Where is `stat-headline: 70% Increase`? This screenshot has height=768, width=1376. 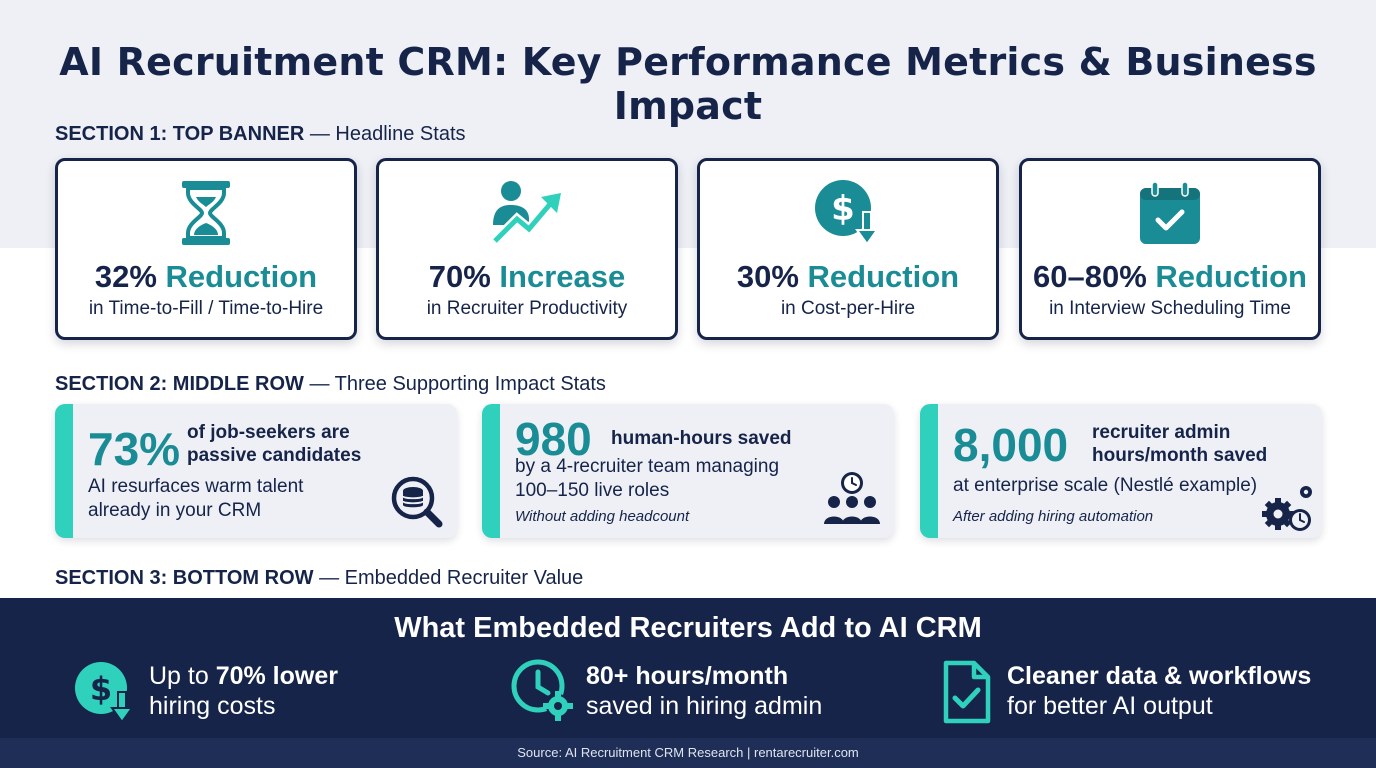
stat-headline: 70% Increase is located at coordinates (527, 277).